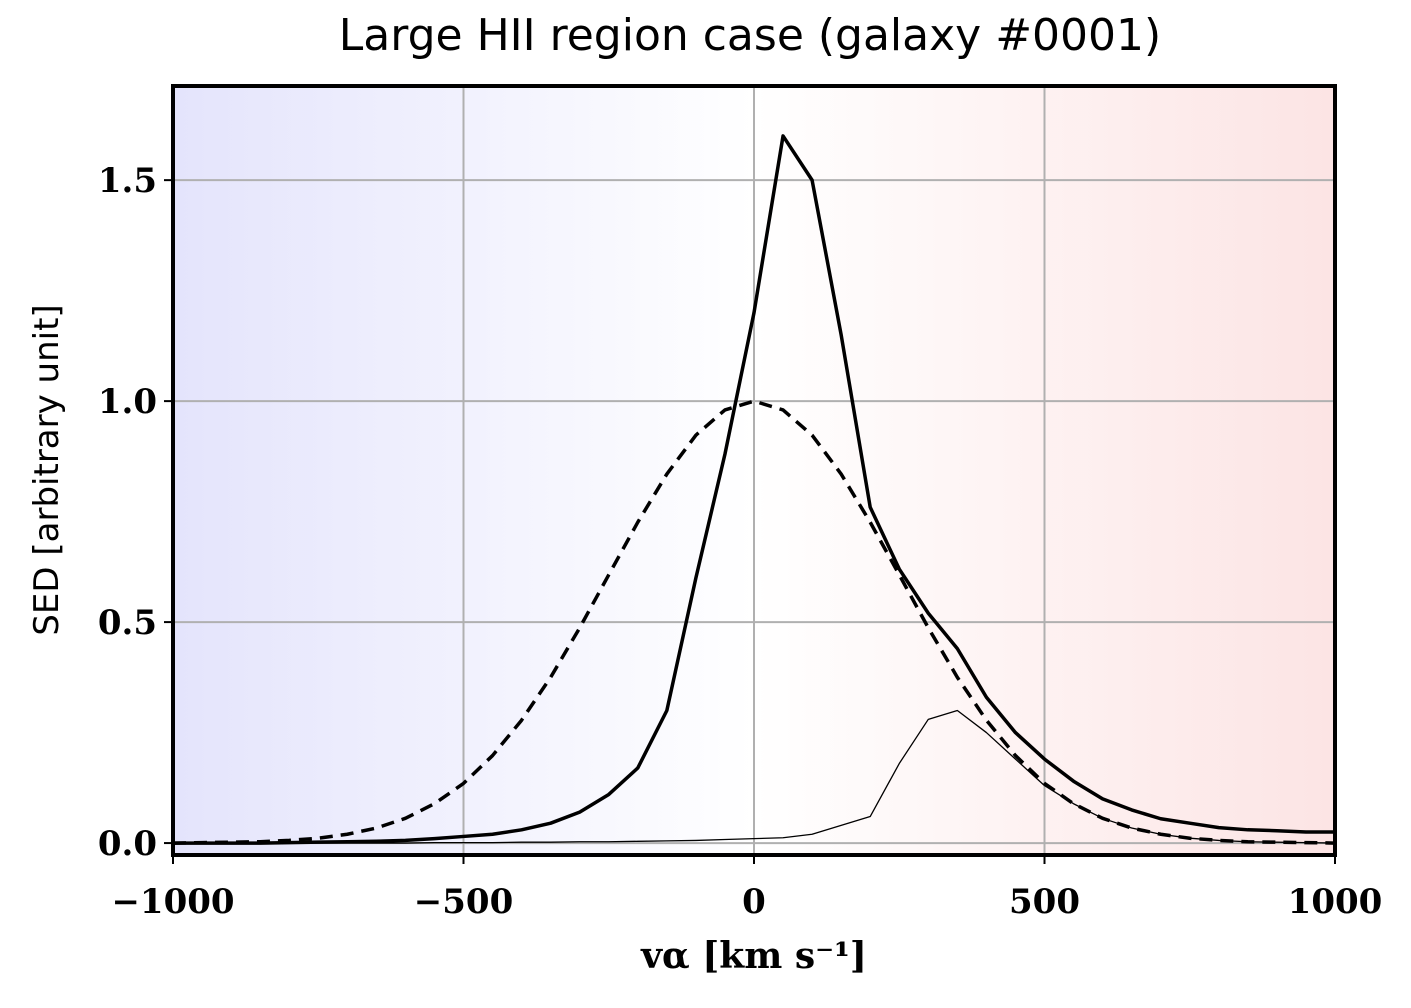 Image resolution: width=1411 pixels, height=1008 pixels. Describe the element at coordinates (127, 844) in the screenshot. I see `y-tick-label: 0.0` at that location.